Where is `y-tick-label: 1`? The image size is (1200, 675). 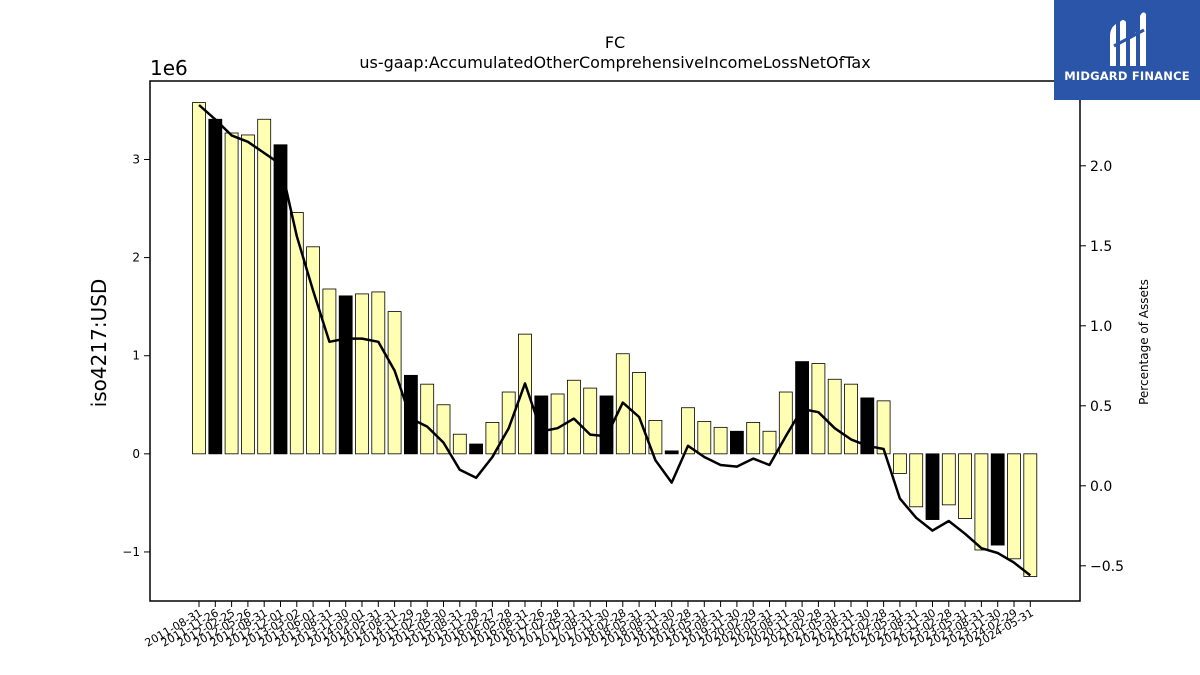
y-tick-label: 1 is located at coordinates (136, 356).